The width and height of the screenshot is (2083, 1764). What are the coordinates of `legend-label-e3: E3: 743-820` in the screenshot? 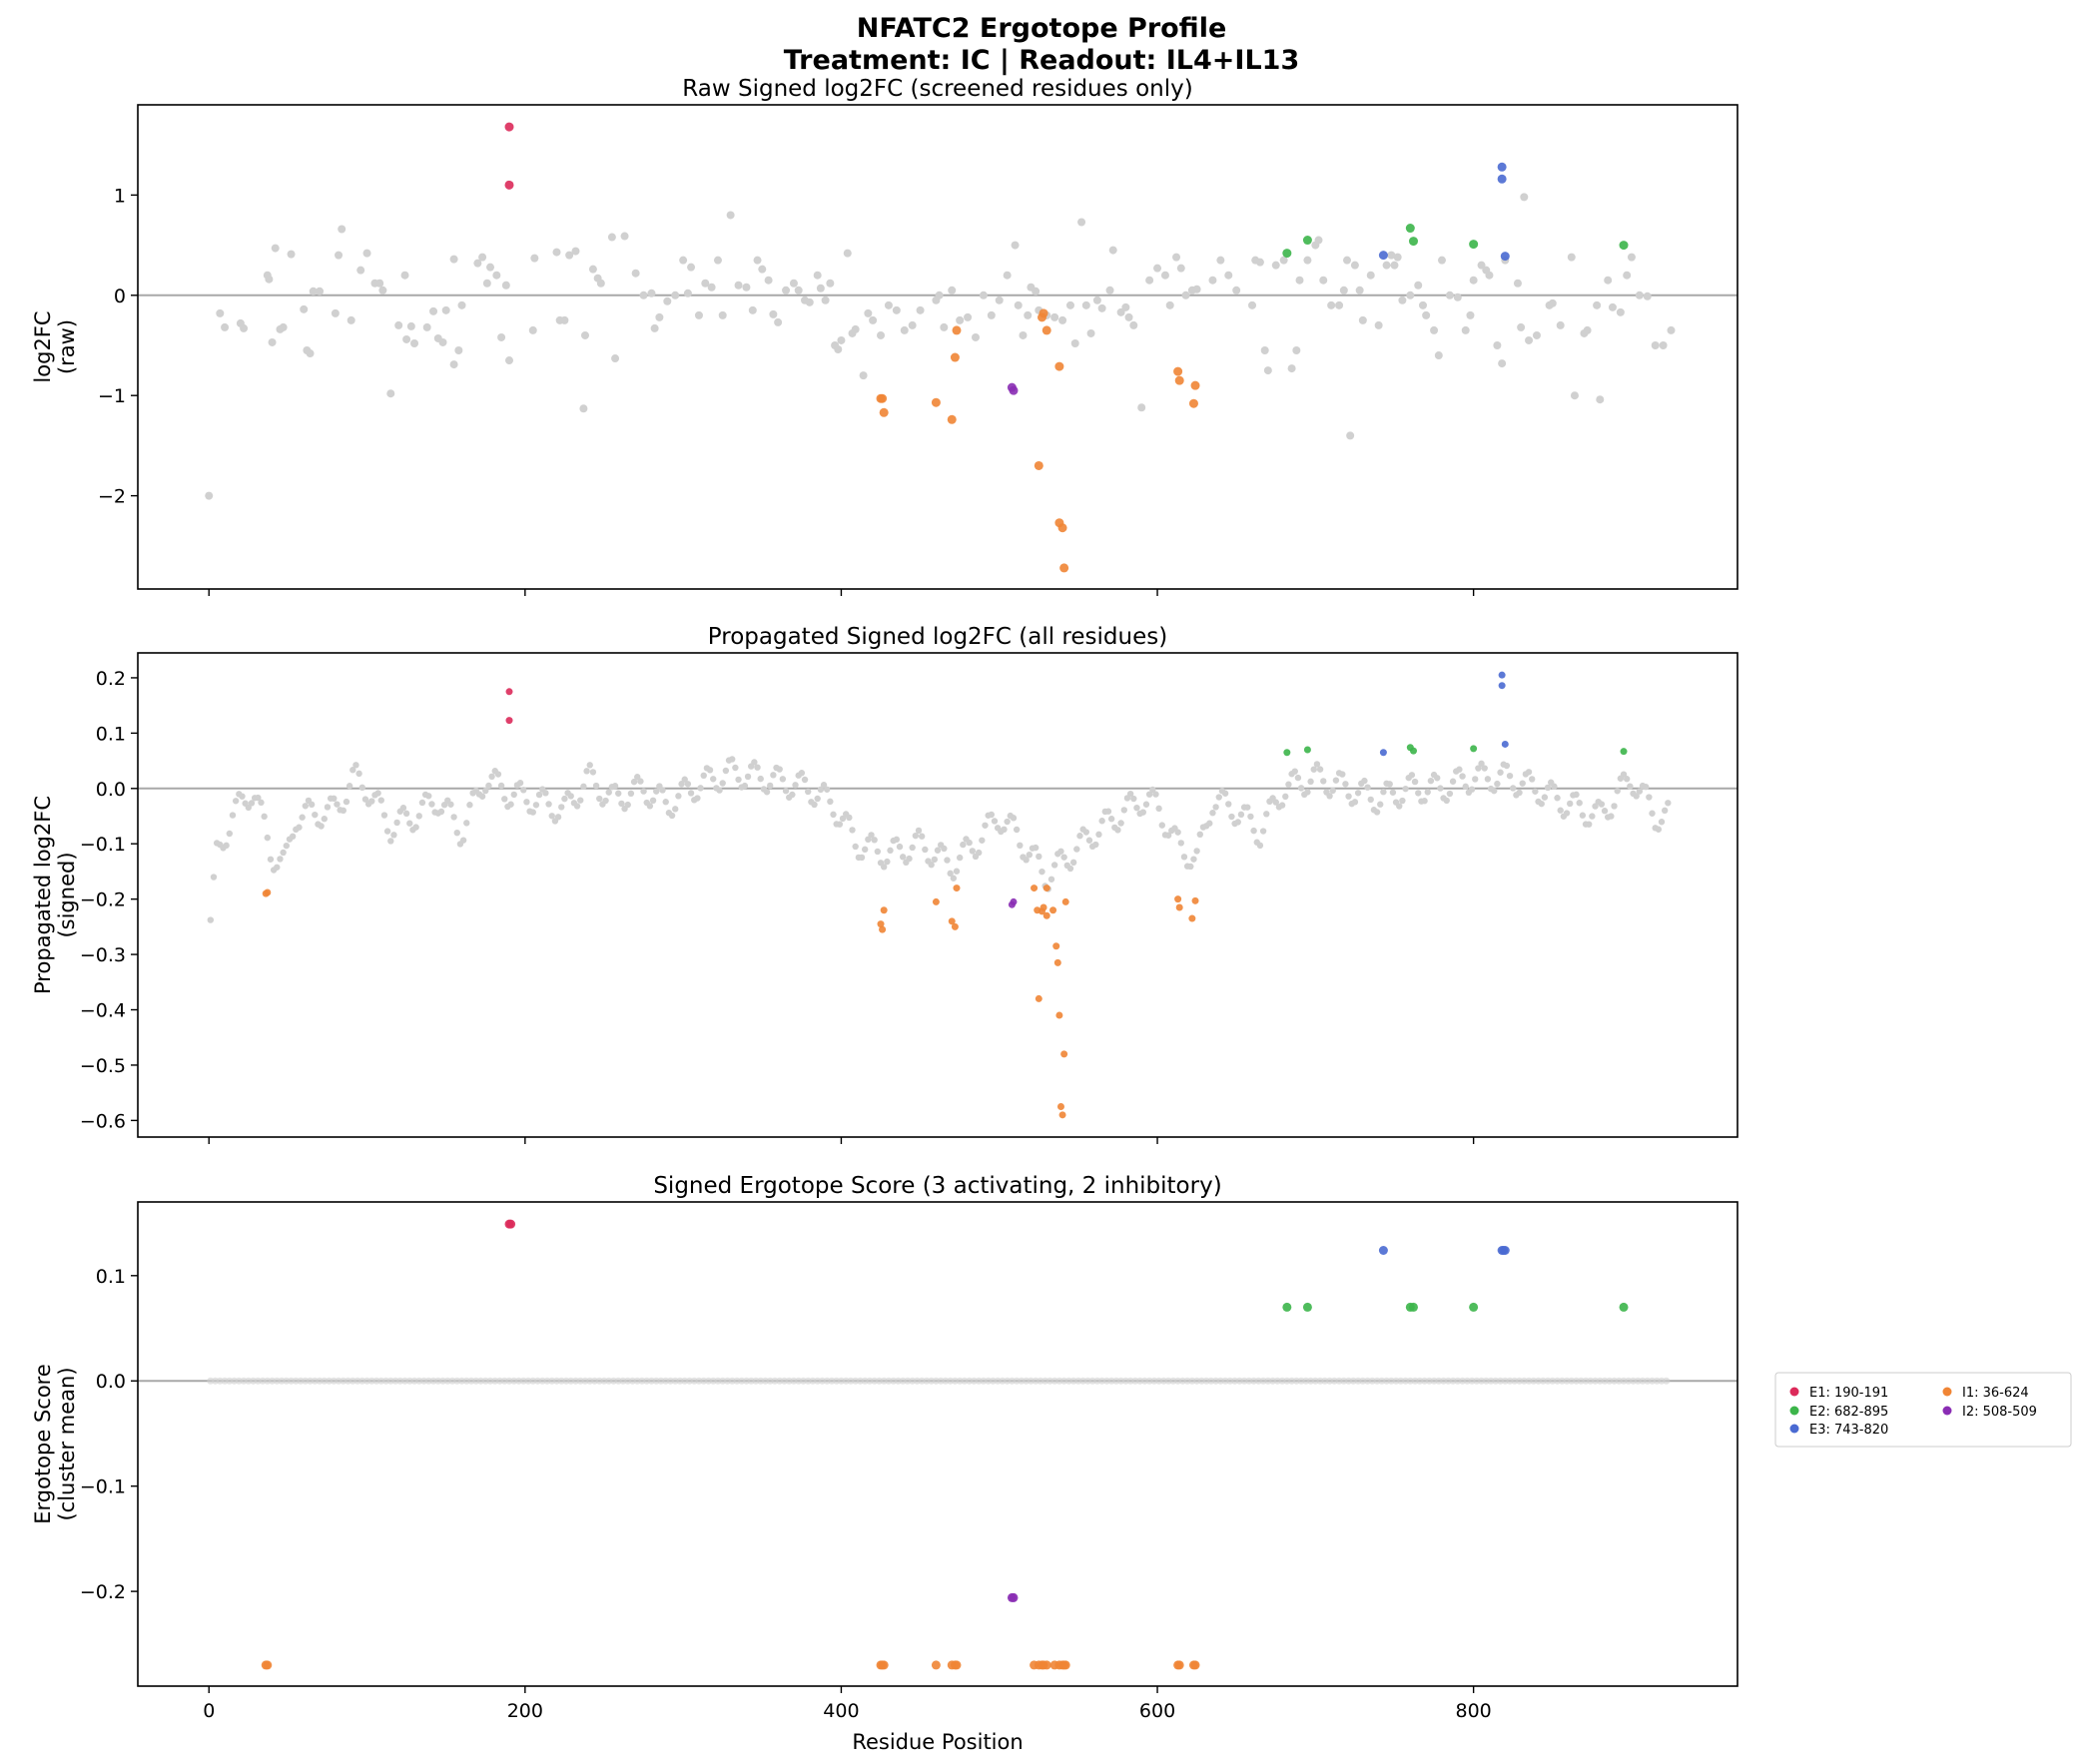 It's located at (1848, 1430).